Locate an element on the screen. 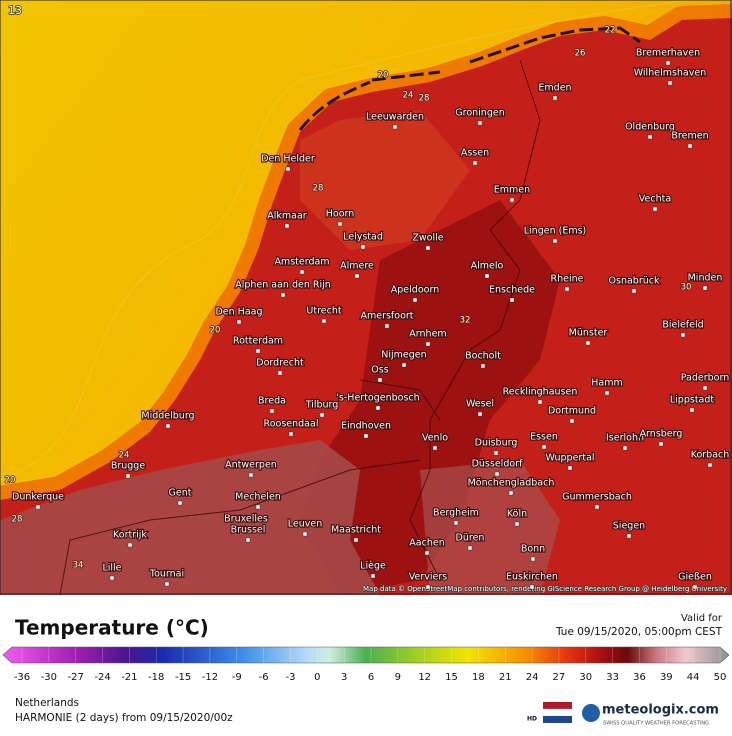 The width and height of the screenshot is (732, 736). colorbar-tick-label: -36 is located at coordinates (22, 677).